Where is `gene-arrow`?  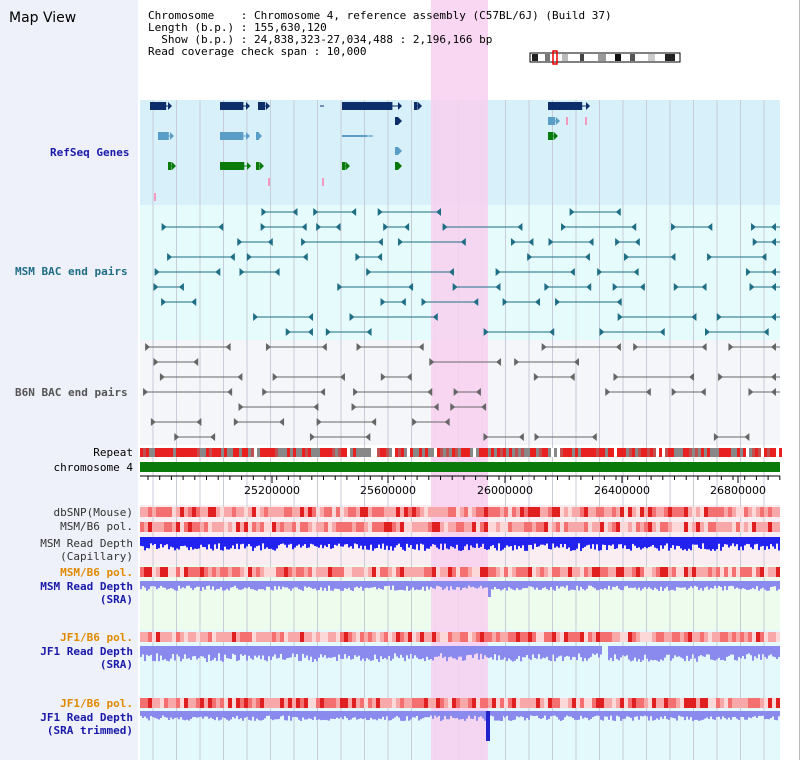
gene-arrow is located at coordinates (348, 166).